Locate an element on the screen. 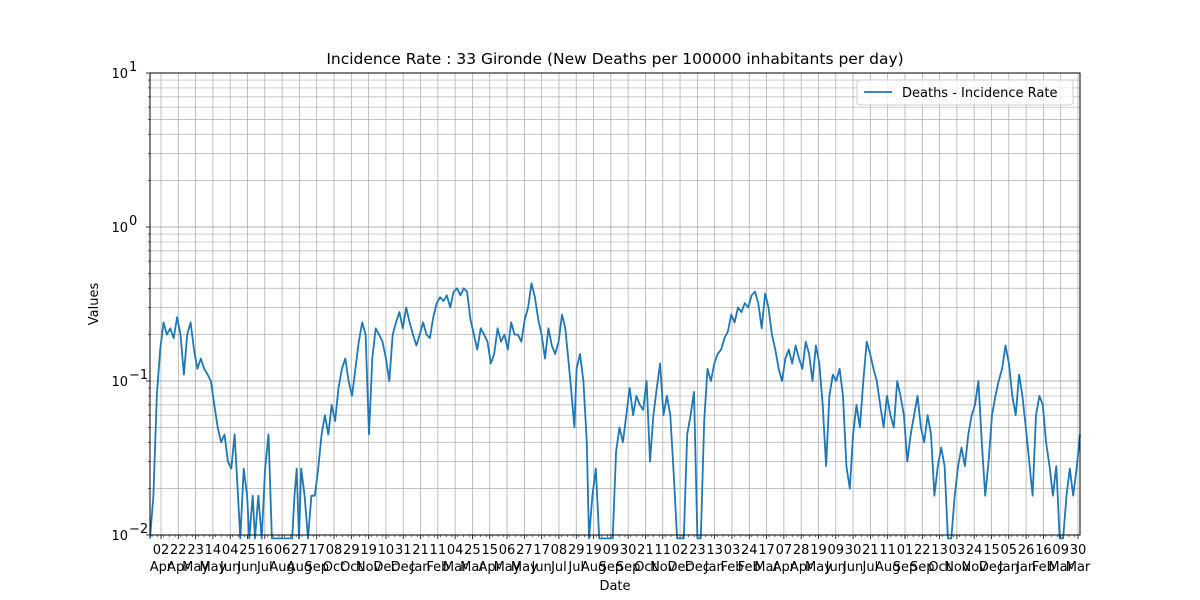 This screenshot has height=600, width=1200. y-tick-exponent: −1 is located at coordinates (138, 375).